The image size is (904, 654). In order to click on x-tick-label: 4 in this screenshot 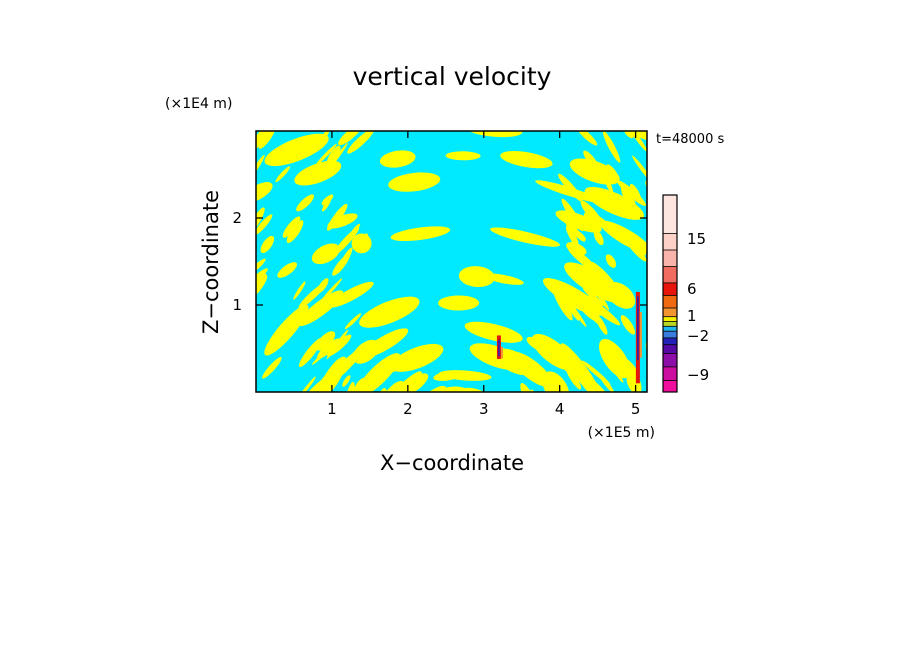, I will do `click(560, 409)`.